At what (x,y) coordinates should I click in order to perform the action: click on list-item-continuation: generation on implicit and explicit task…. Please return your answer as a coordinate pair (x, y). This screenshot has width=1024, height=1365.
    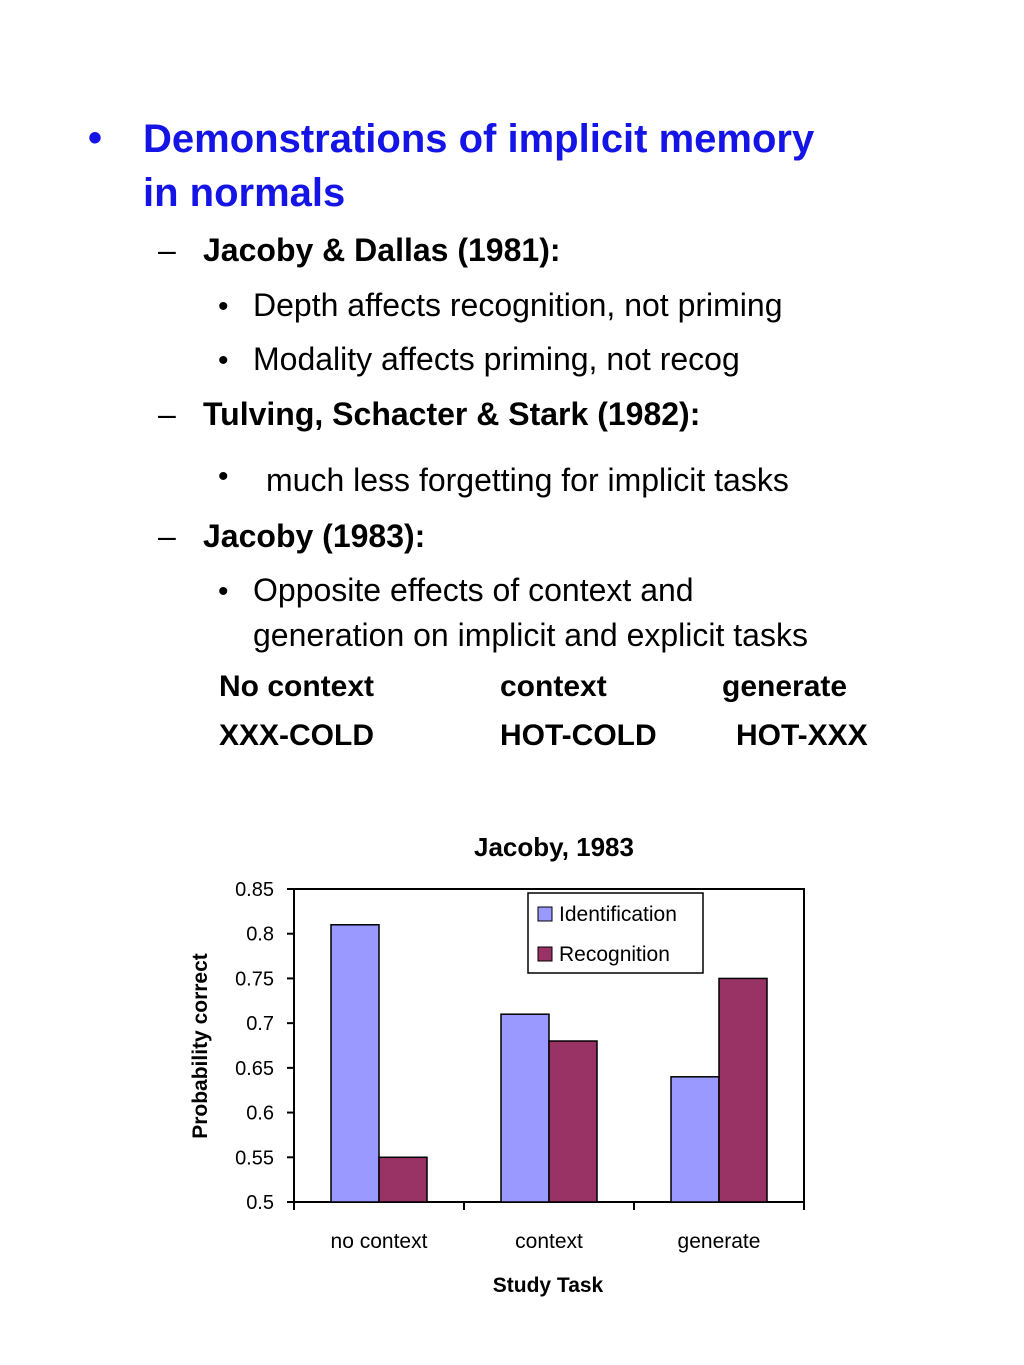
    Looking at the image, I should click on (530, 635).